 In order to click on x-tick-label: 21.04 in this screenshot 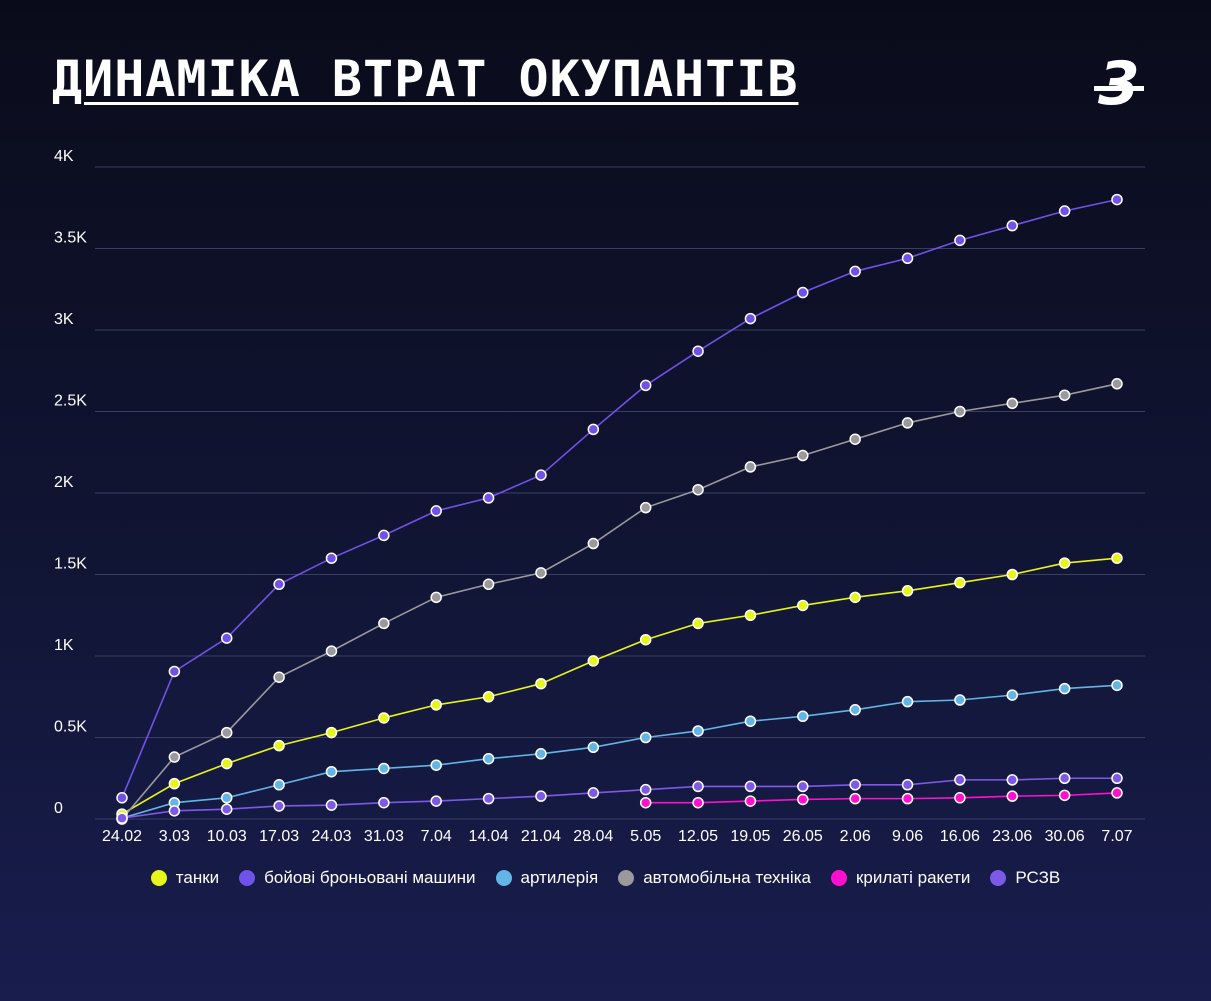, I will do `click(541, 836)`.